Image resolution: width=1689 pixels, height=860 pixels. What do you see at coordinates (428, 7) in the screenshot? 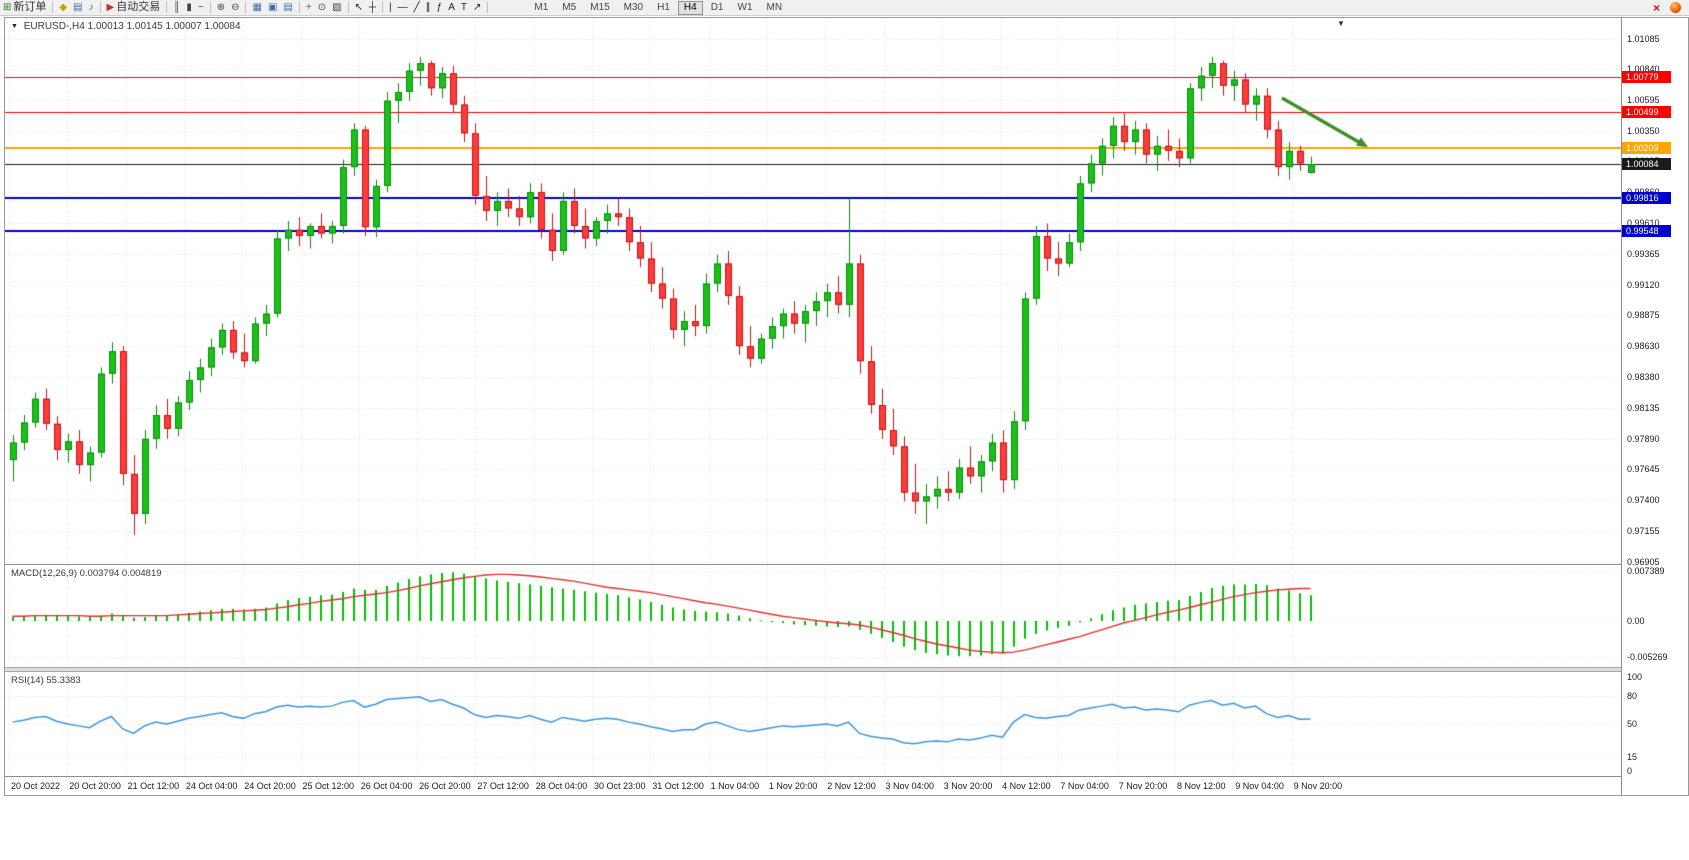
I see `channel-button: ∥` at bounding box center [428, 7].